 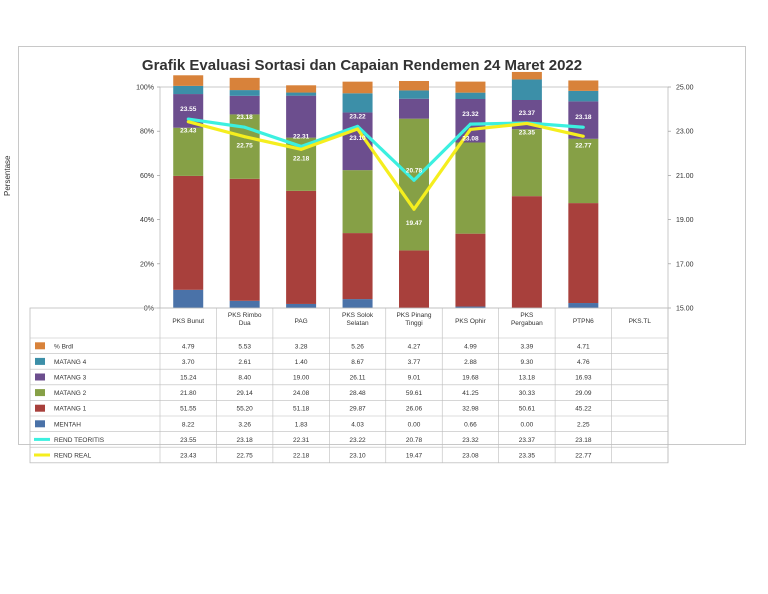 I want to click on table-cell: 4.76, so click(x=583, y=362).